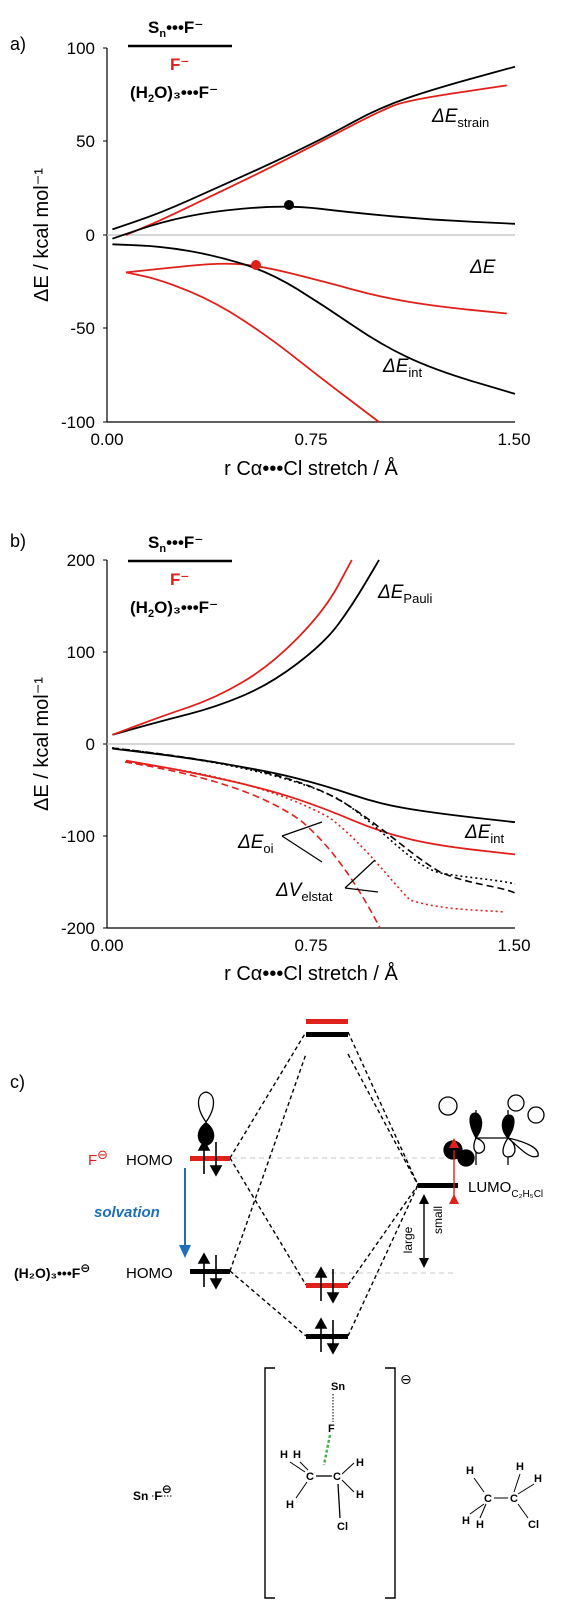  I want to click on oi-red-dashed, so click(252, 845).